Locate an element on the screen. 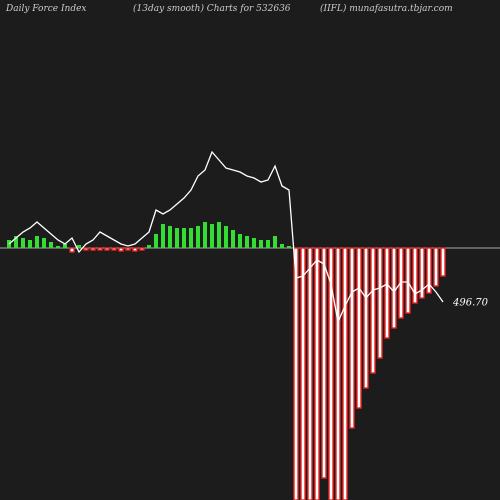 This screenshot has height=500, width=500. chart-source: (IIFL) munafasutra.tbjar.com is located at coordinates (386, 8).